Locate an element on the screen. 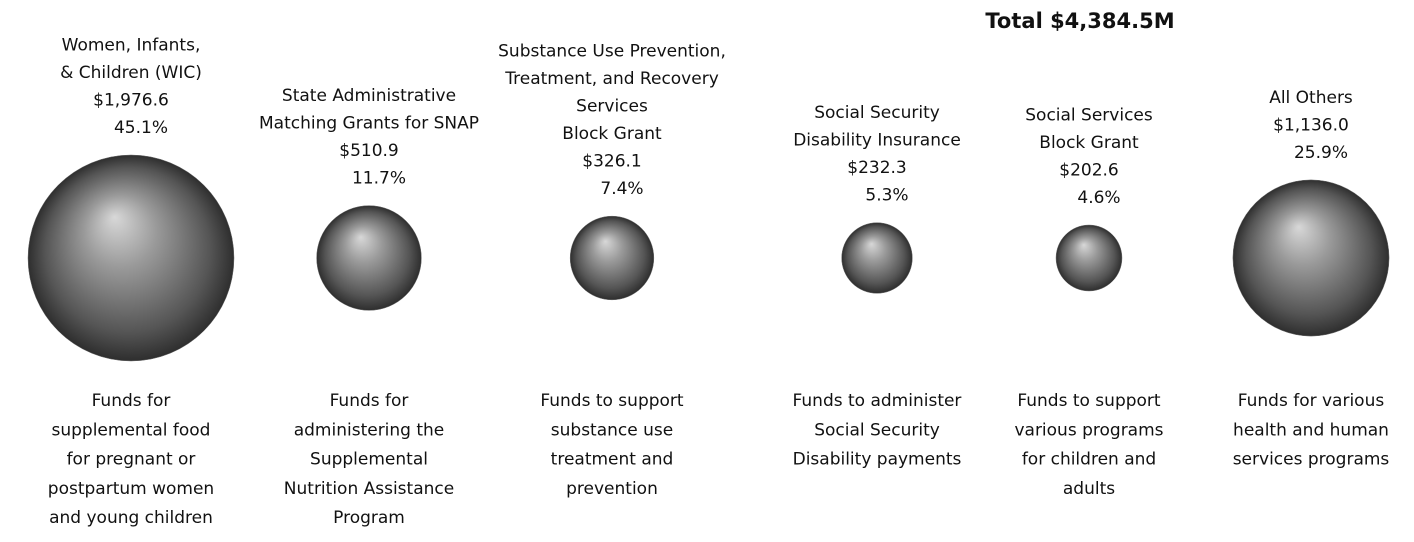 The height and width of the screenshot is (542, 1414). description: Nutrition Assistance is located at coordinates (369, 489).